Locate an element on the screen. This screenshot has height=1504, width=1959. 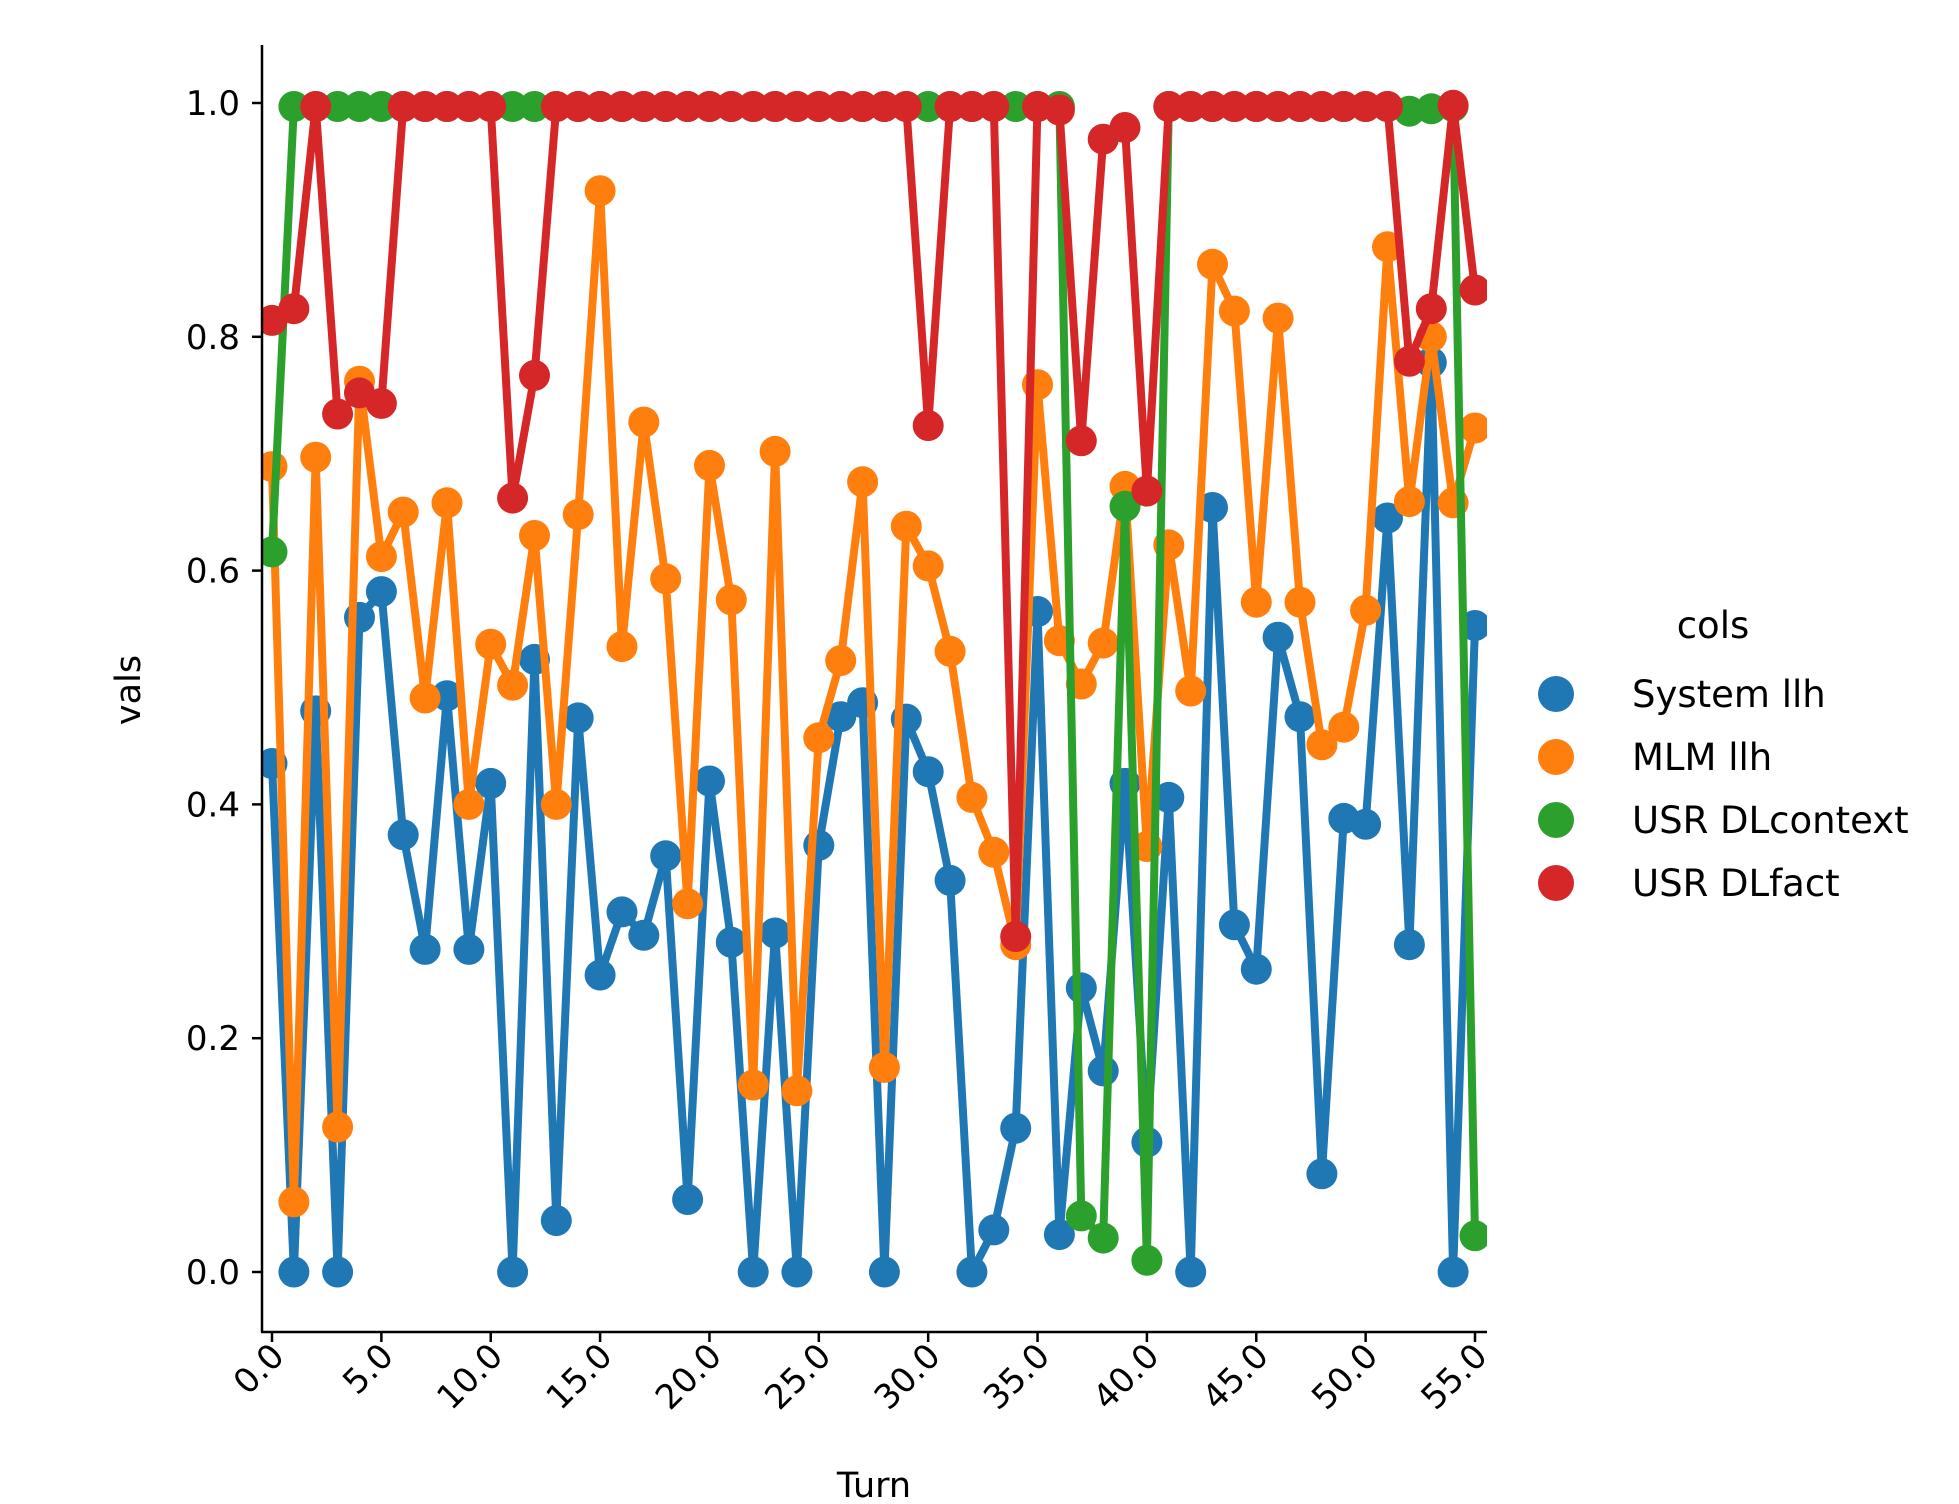
y-axis-title: vals is located at coordinates (129, 690).